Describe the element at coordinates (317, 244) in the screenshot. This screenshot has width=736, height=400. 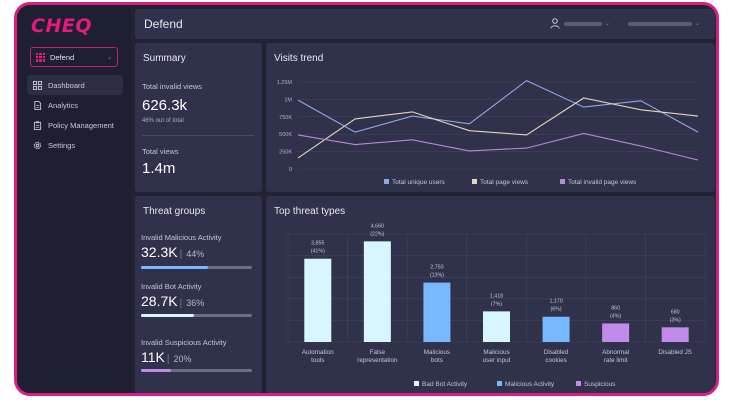
I see `data-label: 3,855` at that location.